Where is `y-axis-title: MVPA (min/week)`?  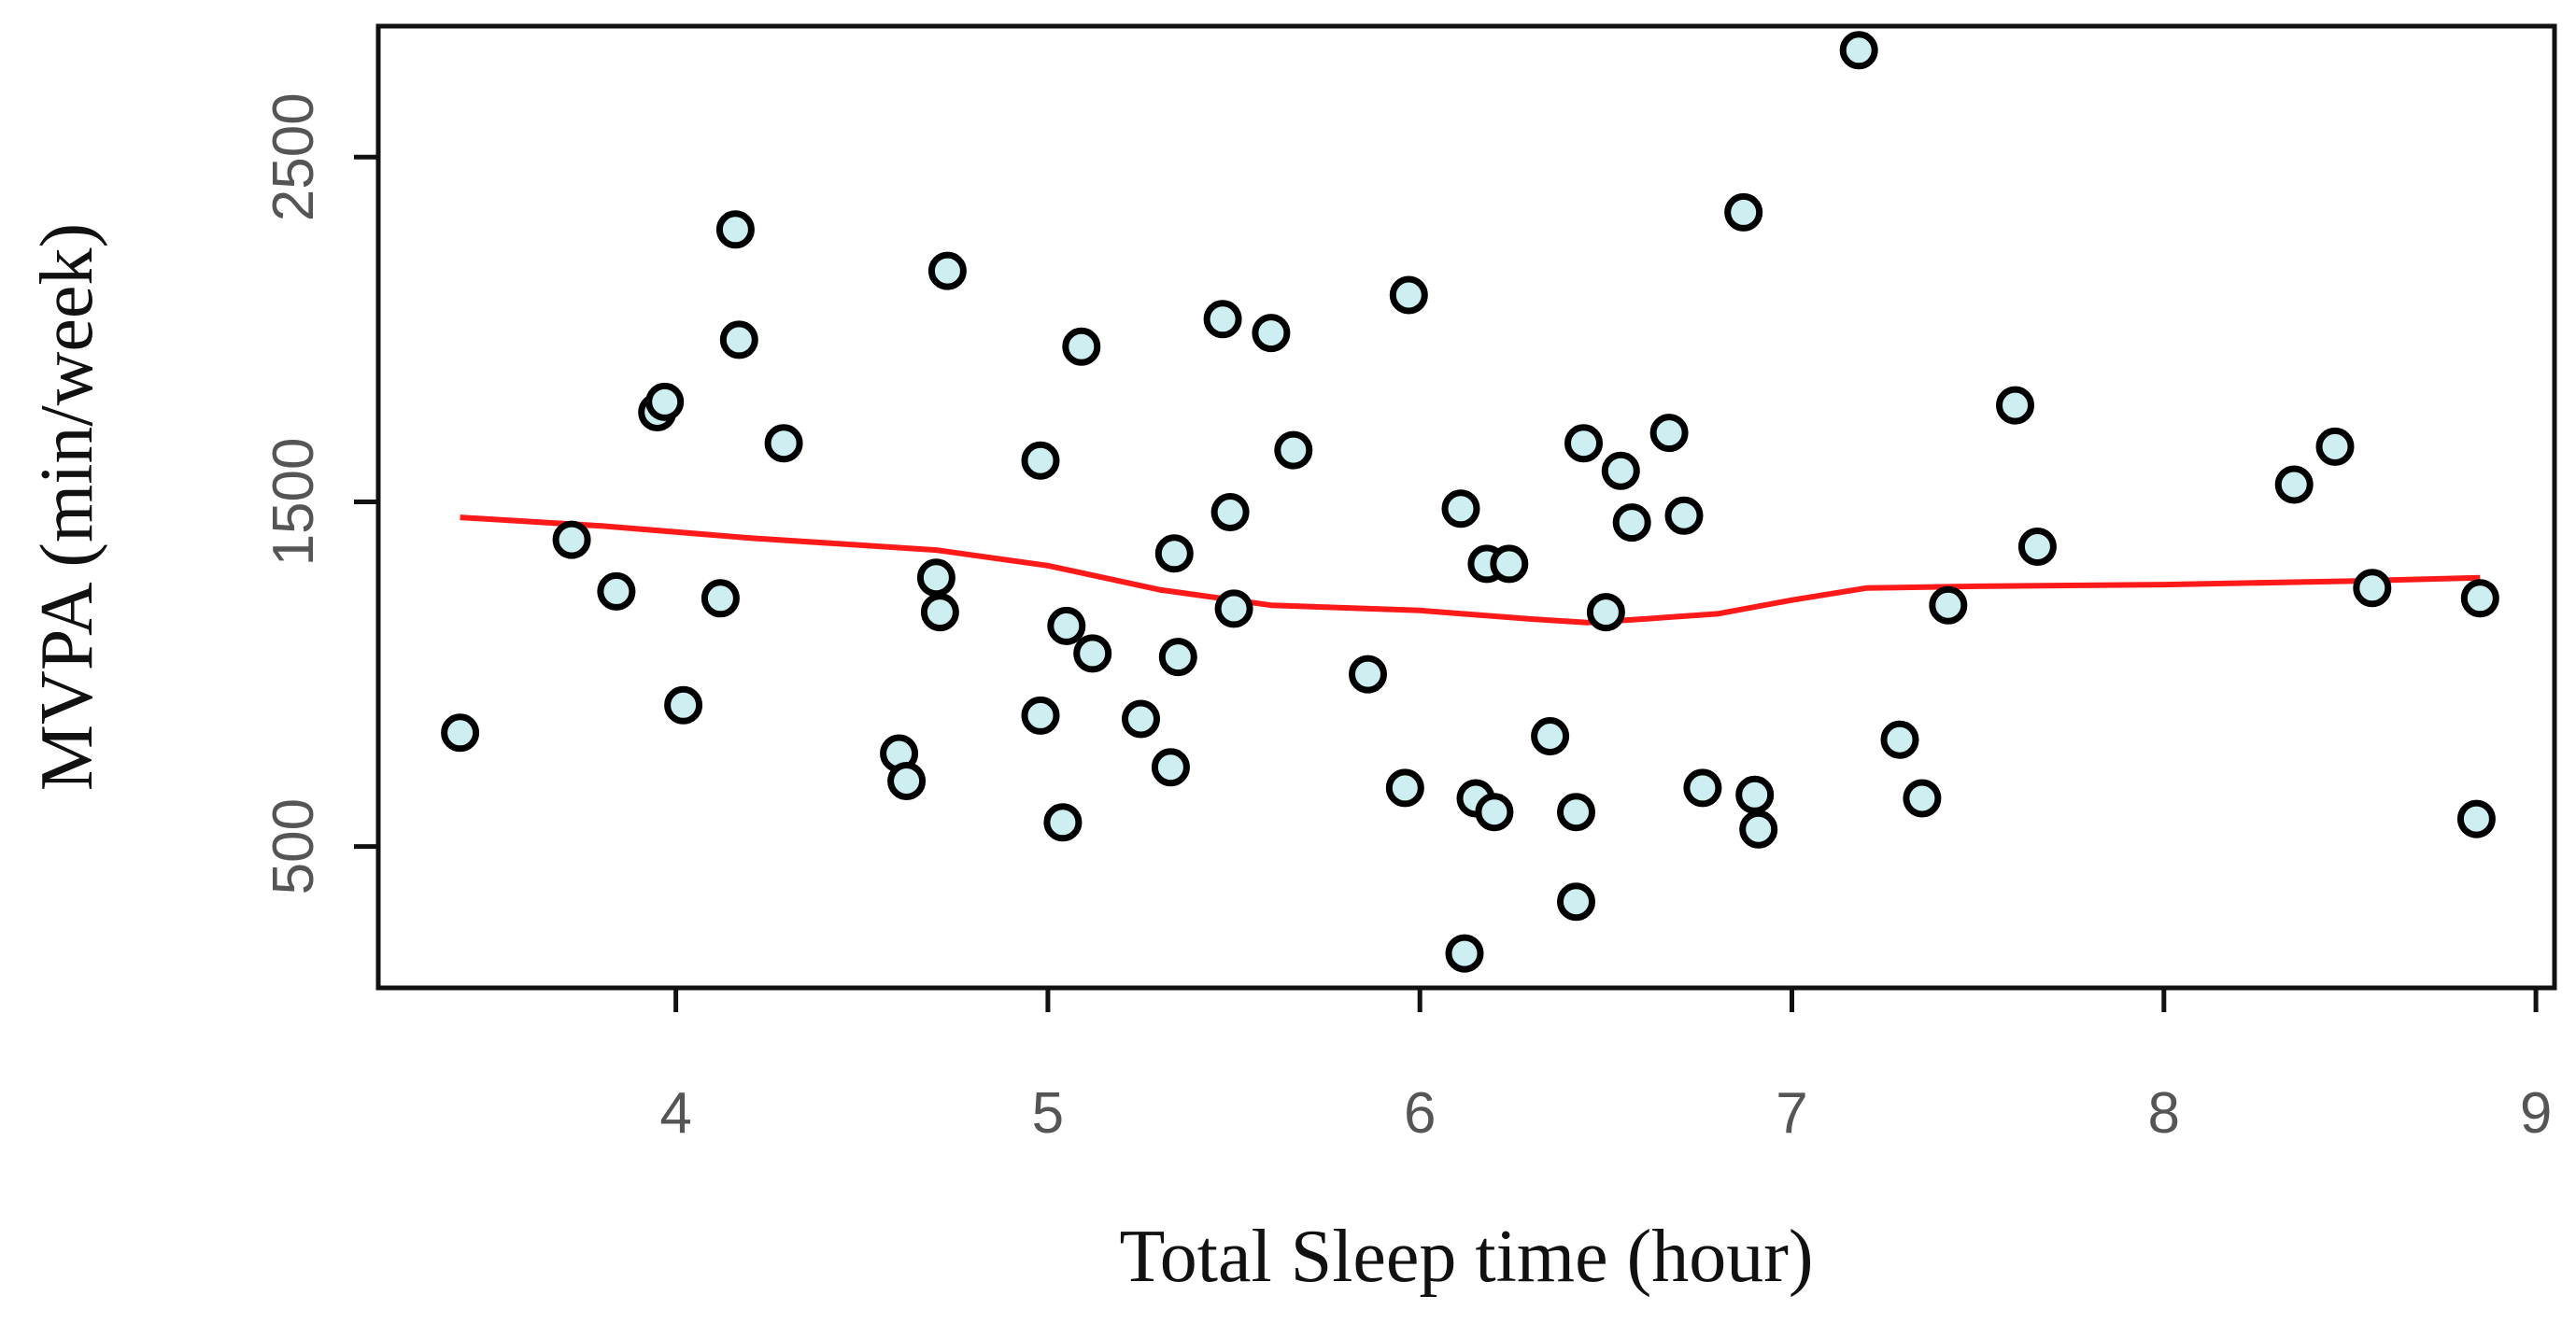
y-axis-title: MVPA (min/week) is located at coordinates (67, 507).